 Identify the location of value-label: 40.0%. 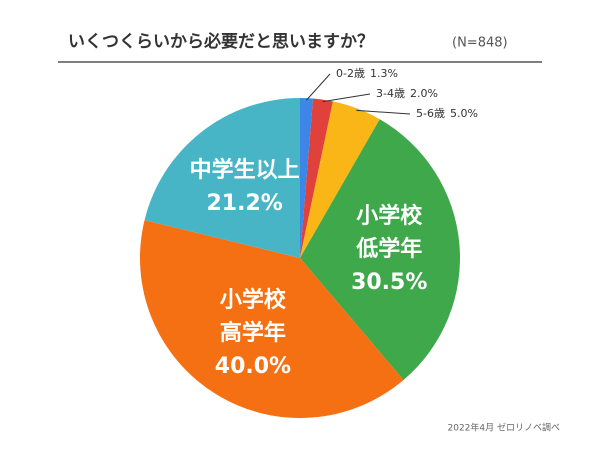
(253, 366).